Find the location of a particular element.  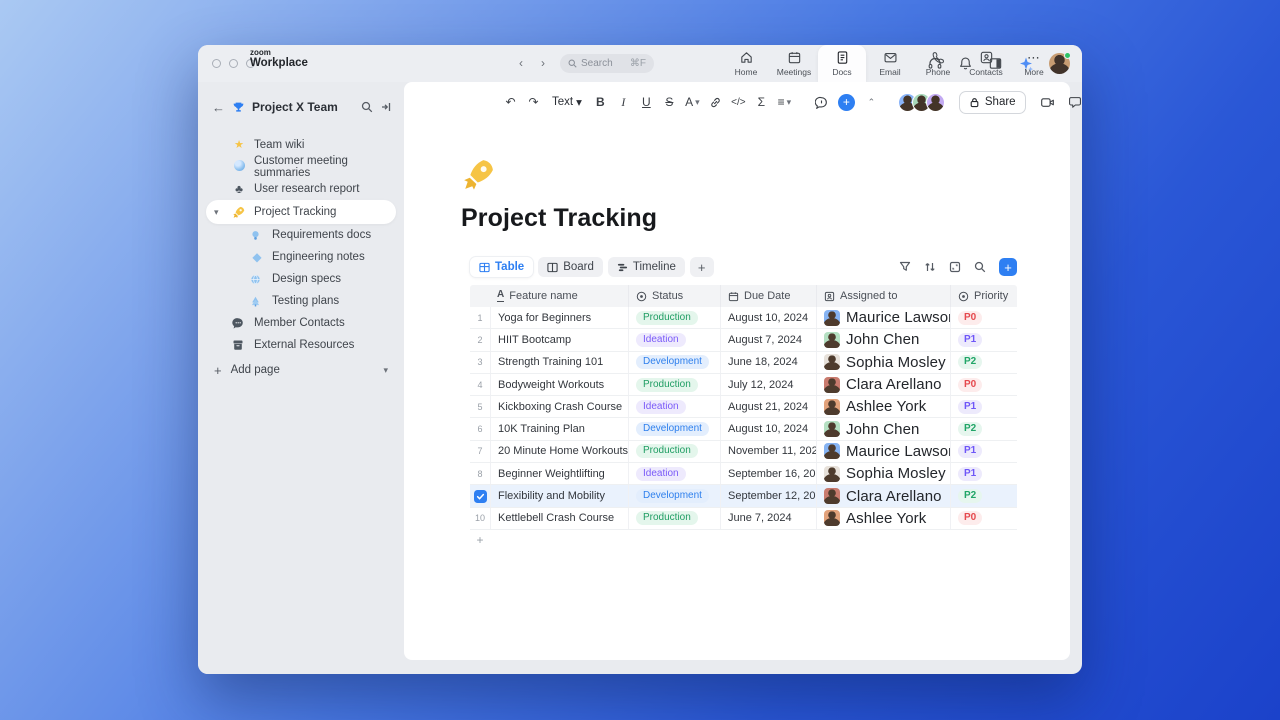

feature-cell: Strength Training 101 is located at coordinates (559, 362).